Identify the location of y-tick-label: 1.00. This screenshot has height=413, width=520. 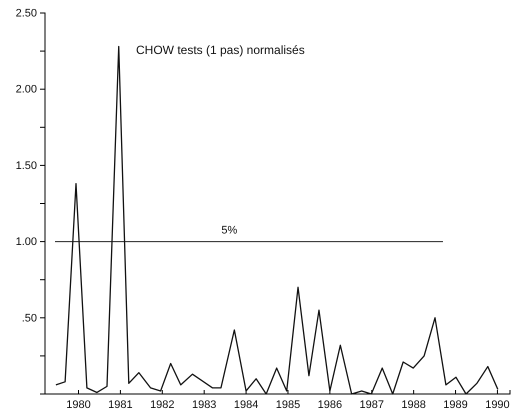
(26, 242).